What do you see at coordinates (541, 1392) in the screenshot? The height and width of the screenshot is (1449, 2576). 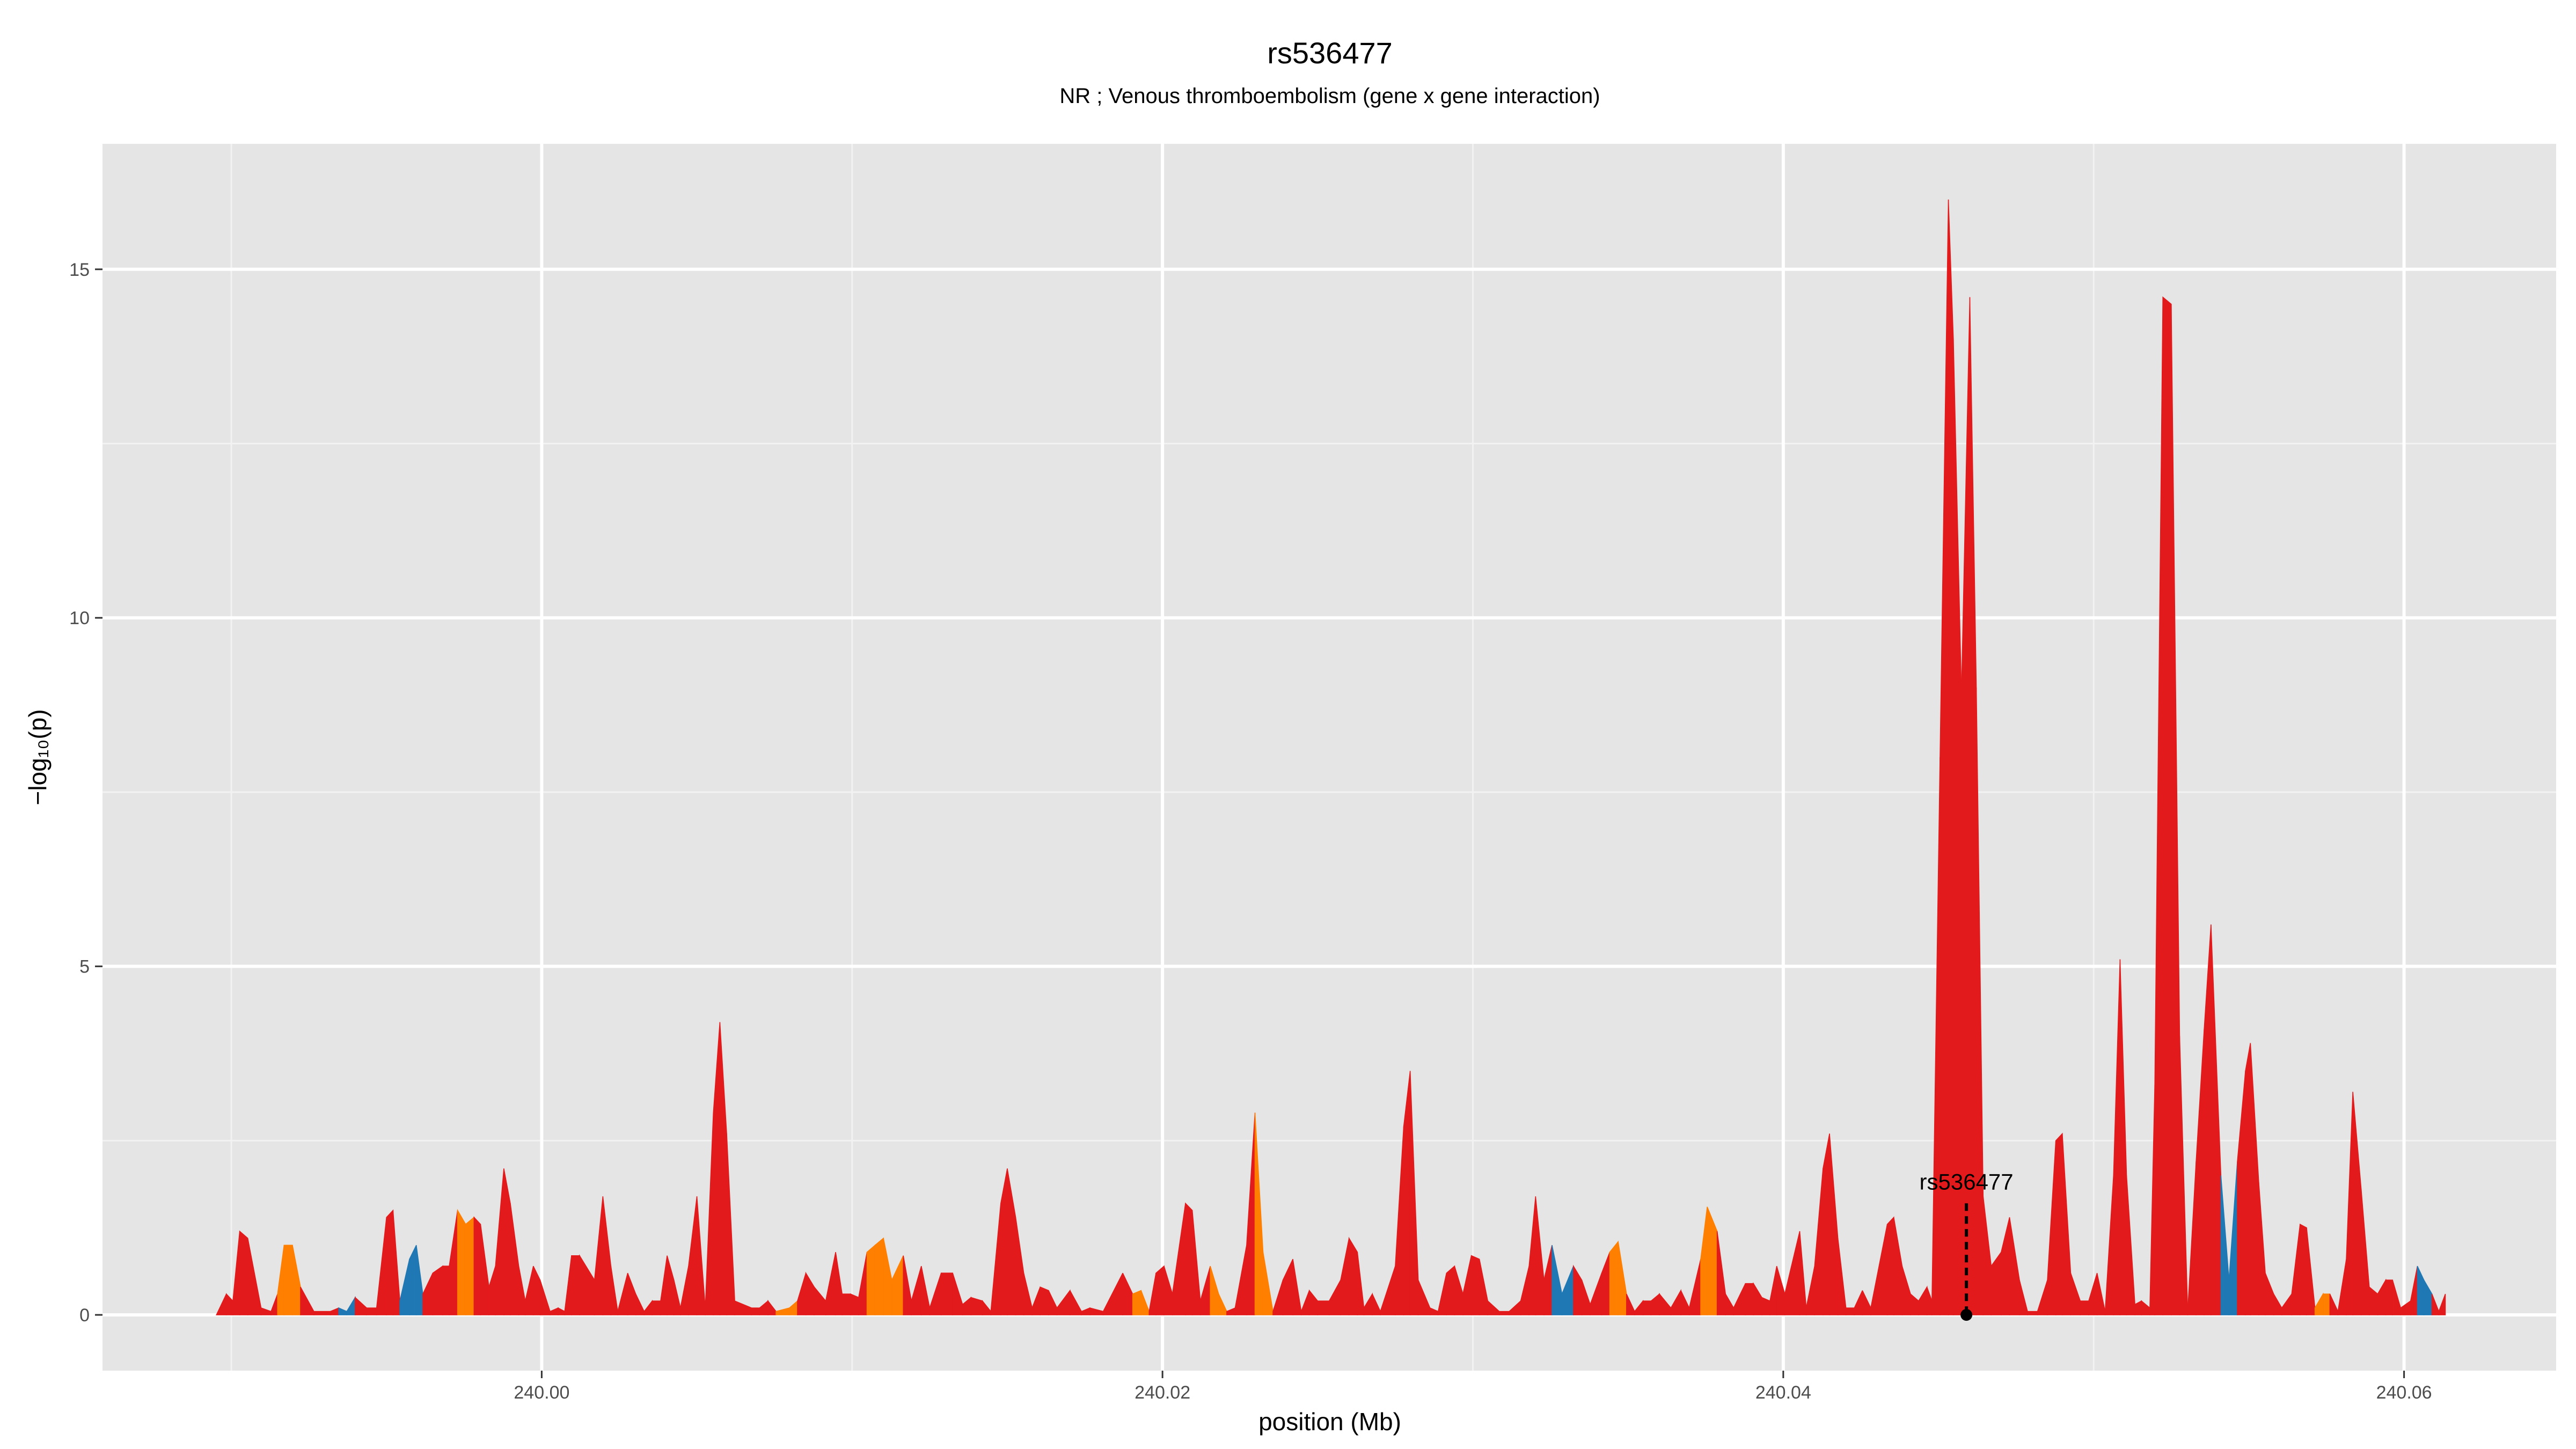 I see `x-tick-label: 240.00` at bounding box center [541, 1392].